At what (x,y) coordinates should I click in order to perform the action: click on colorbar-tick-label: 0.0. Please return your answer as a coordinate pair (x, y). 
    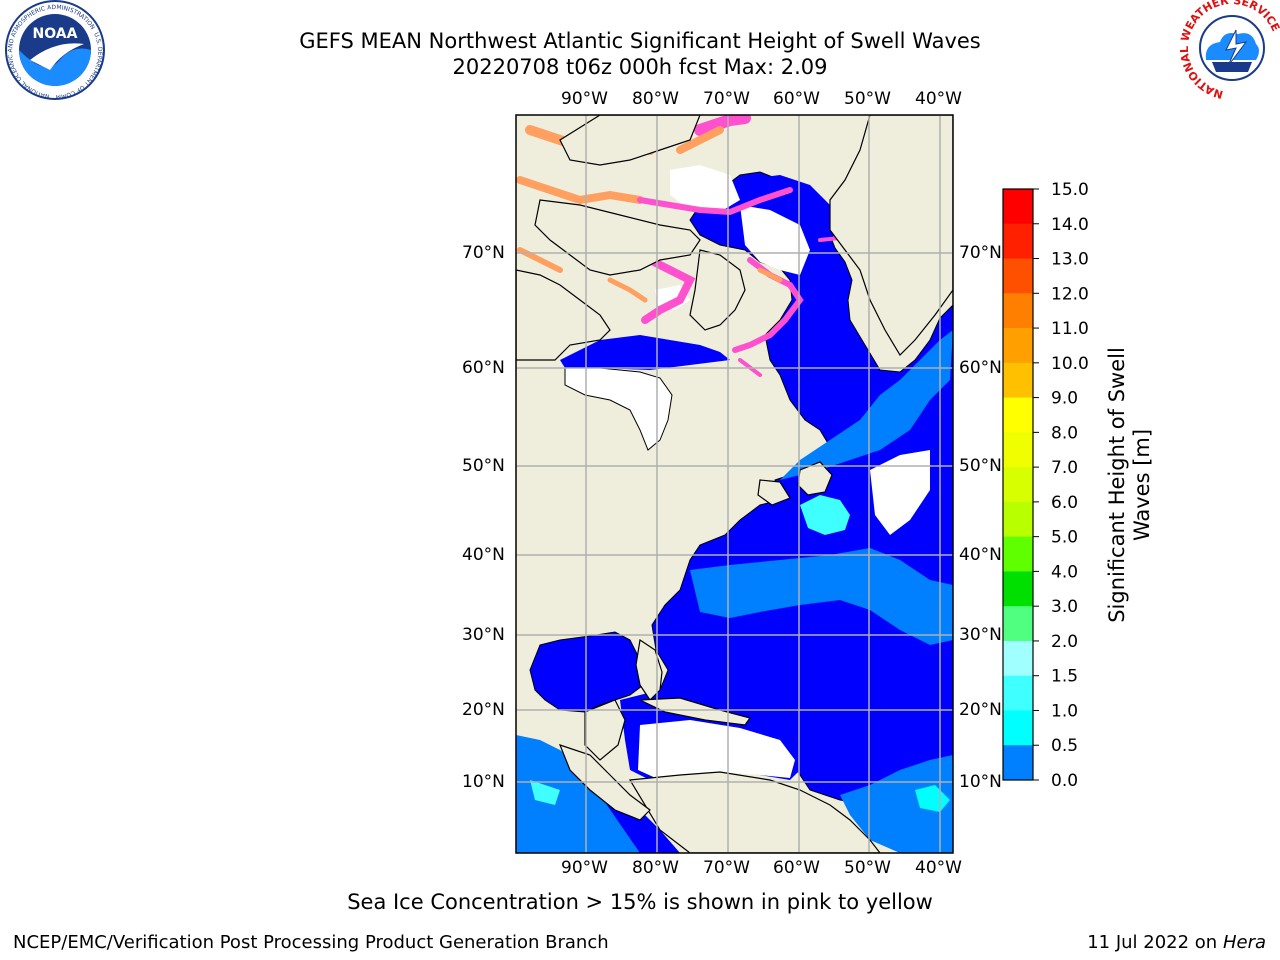
    Looking at the image, I should click on (1064, 781).